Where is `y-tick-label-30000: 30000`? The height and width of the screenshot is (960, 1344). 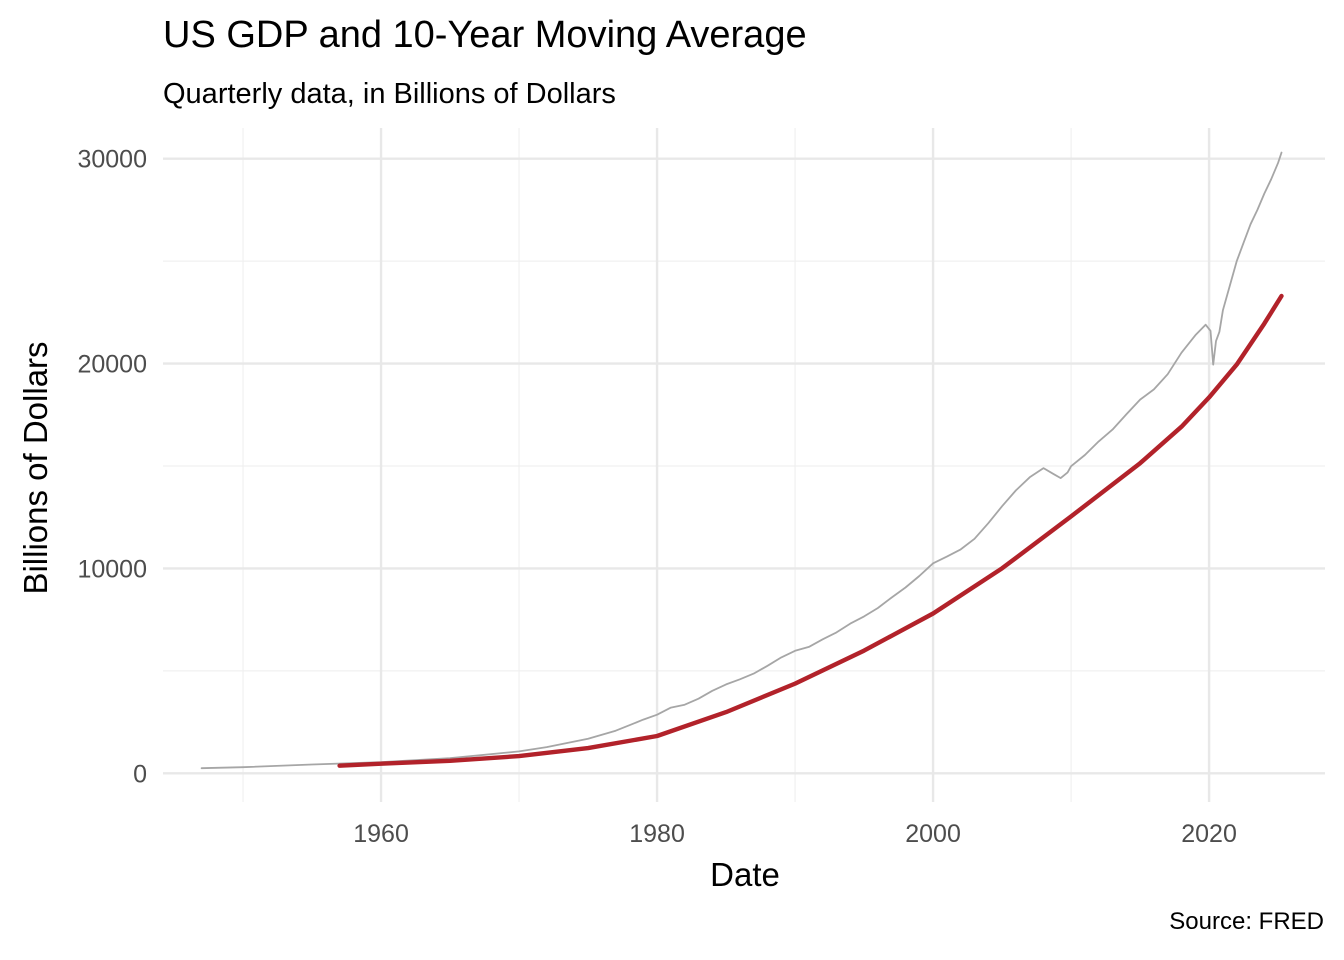 y-tick-label-30000: 30000 is located at coordinates (112, 160).